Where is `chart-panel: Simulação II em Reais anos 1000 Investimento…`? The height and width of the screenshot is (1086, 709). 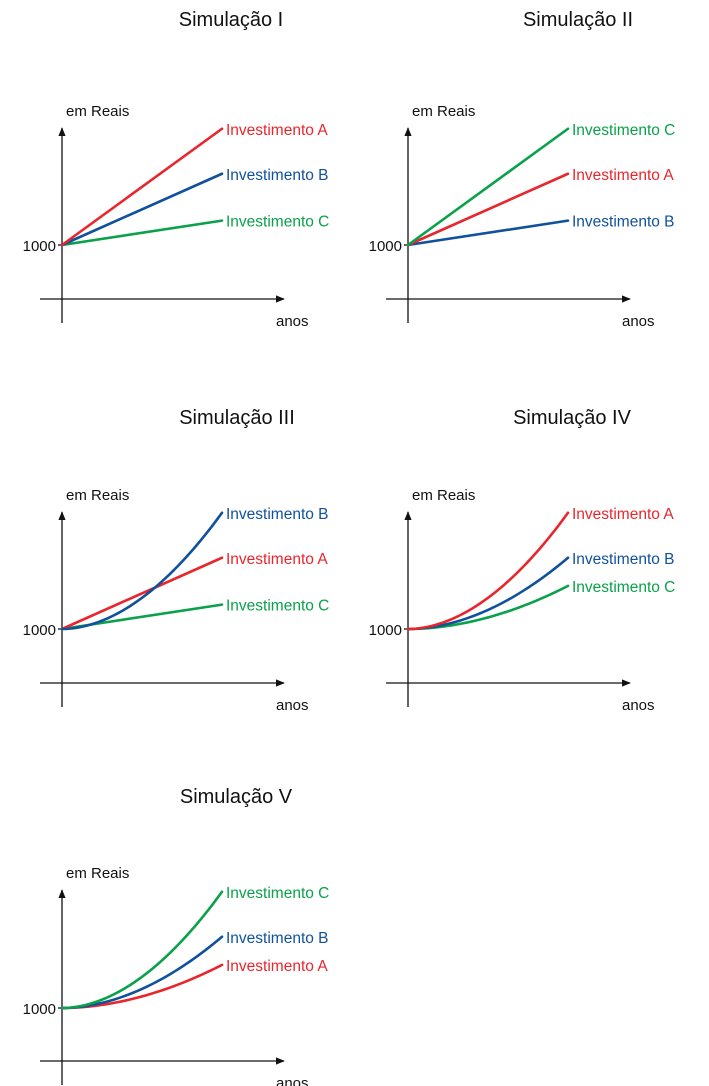 chart-panel: Simulação II em Reais anos 1000 Investimento… is located at coordinates (522, 169).